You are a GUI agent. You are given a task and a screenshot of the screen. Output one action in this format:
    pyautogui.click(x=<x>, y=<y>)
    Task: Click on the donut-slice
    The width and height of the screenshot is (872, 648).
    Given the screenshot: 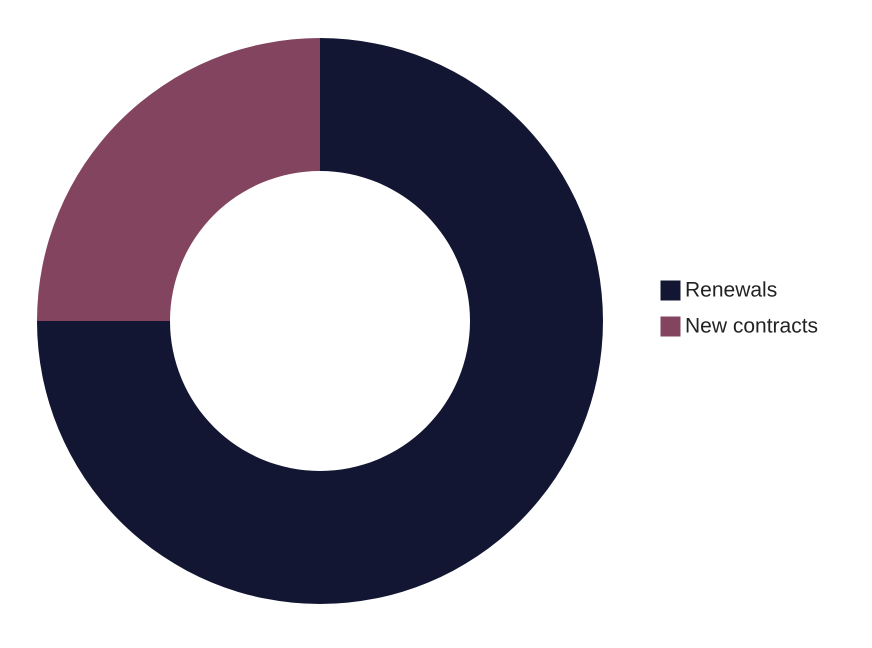 What is the action you would take?
    pyautogui.click(x=178, y=179)
    